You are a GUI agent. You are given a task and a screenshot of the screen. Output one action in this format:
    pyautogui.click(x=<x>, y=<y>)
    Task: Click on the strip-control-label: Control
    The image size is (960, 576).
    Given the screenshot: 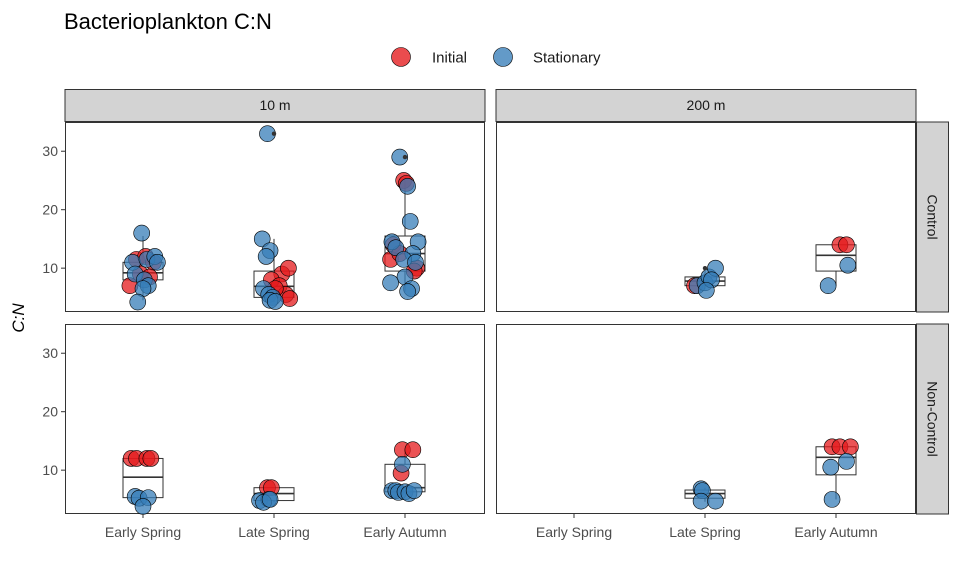 What is the action you would take?
    pyautogui.click(x=933, y=216)
    